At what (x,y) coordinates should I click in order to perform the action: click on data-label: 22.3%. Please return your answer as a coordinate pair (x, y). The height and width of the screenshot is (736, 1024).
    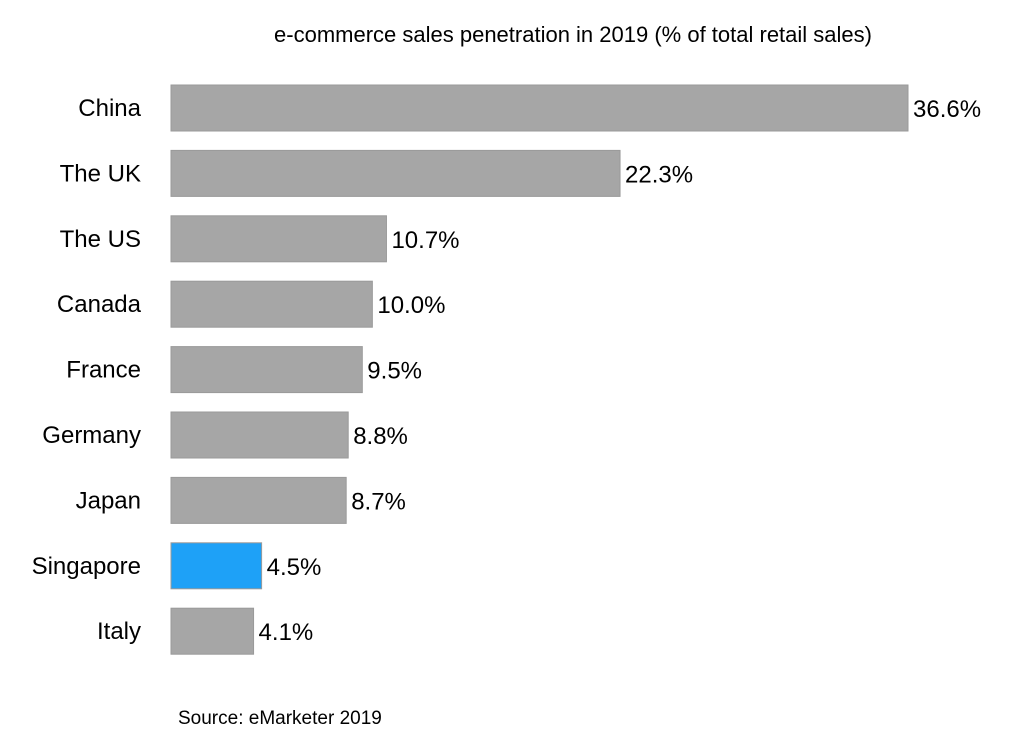
    Looking at the image, I should click on (659, 174).